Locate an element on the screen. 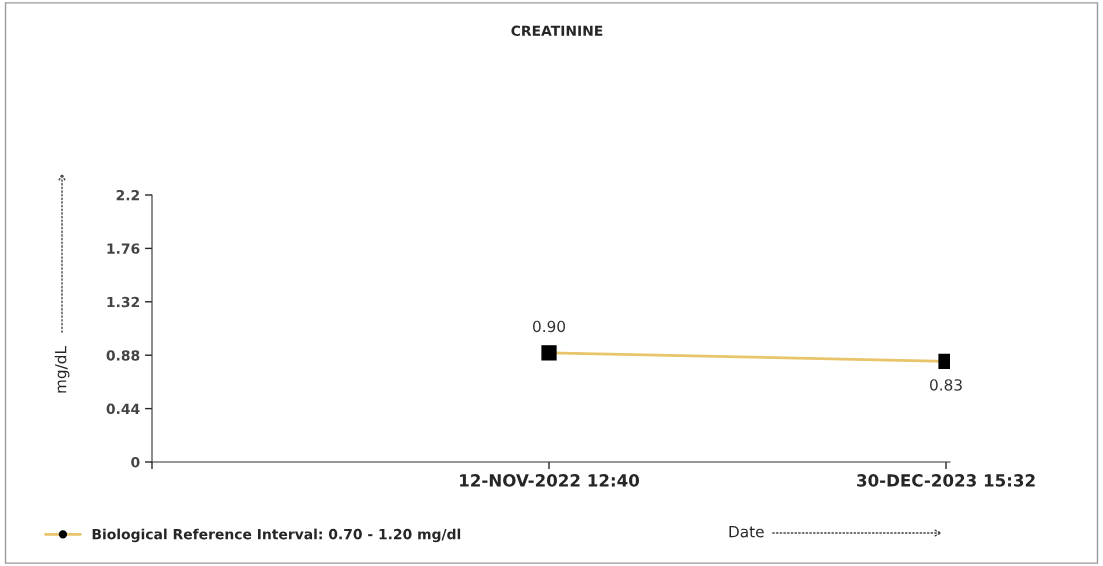  y-tick-label: 1.32 is located at coordinates (123, 302).